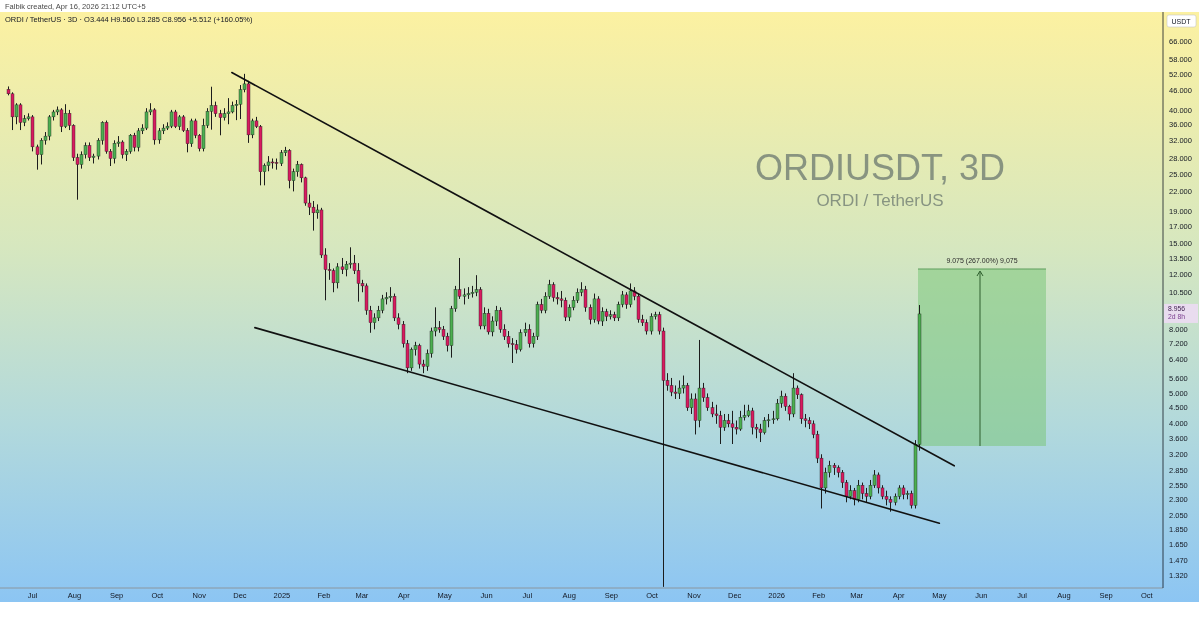 Image resolution: width=1199 pixels, height=629 pixels. Describe the element at coordinates (880, 167) in the screenshot. I see `text: ORDIUSDT, 3D` at that location.